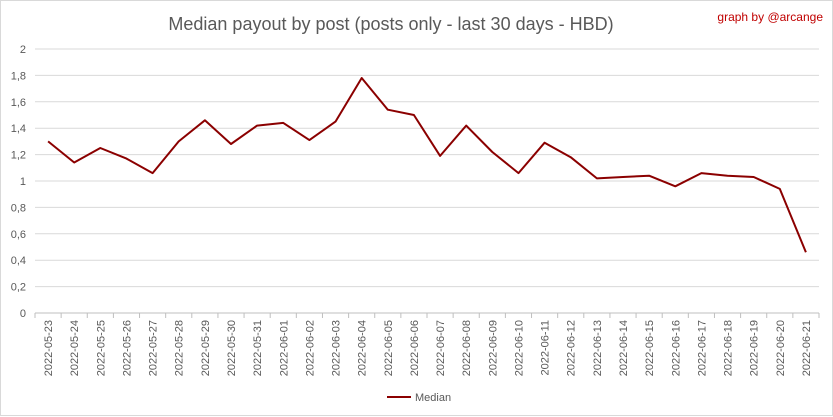 Image resolution: width=833 pixels, height=417 pixels. Describe the element at coordinates (18, 182) in the screenshot. I see `y-axis: 0 0,2 0,4 0,6 0,8 1 1,2 1,4 1,6 1,8 2` at that location.